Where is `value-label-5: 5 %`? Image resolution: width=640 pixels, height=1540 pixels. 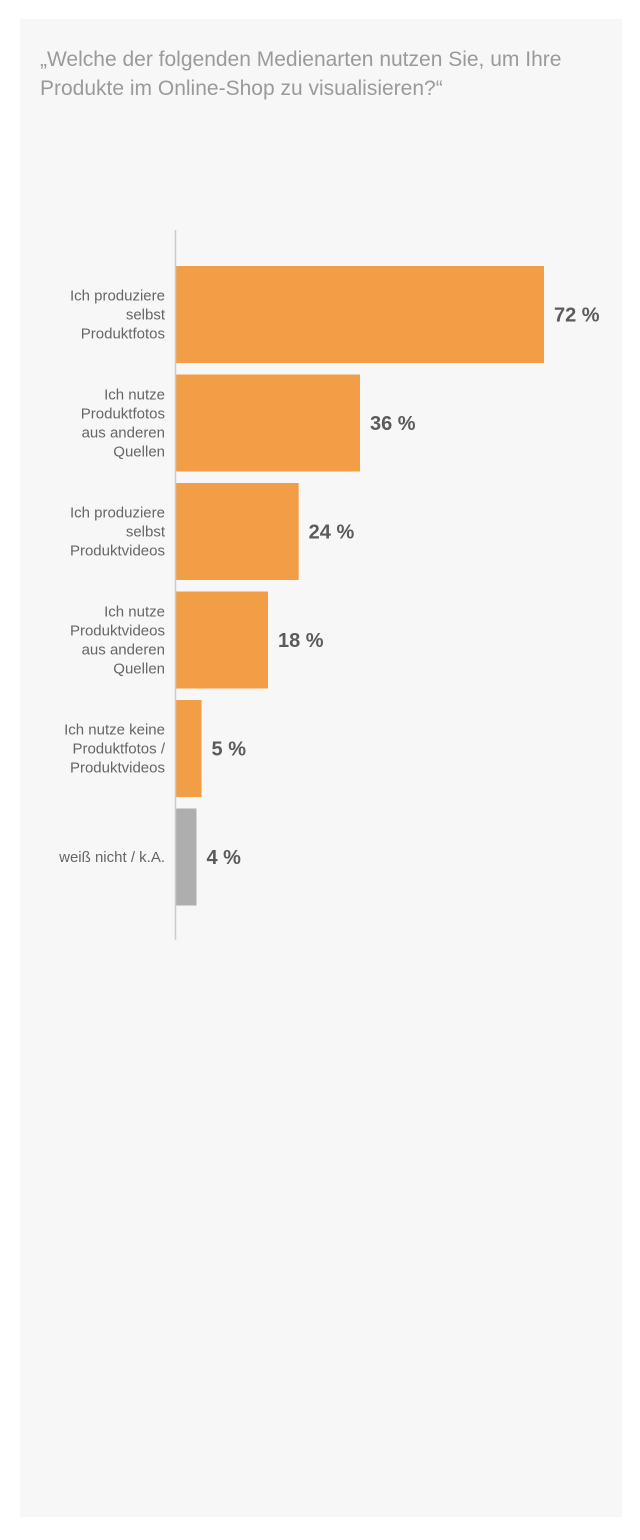 value-label-5: 5 % is located at coordinates (229, 750).